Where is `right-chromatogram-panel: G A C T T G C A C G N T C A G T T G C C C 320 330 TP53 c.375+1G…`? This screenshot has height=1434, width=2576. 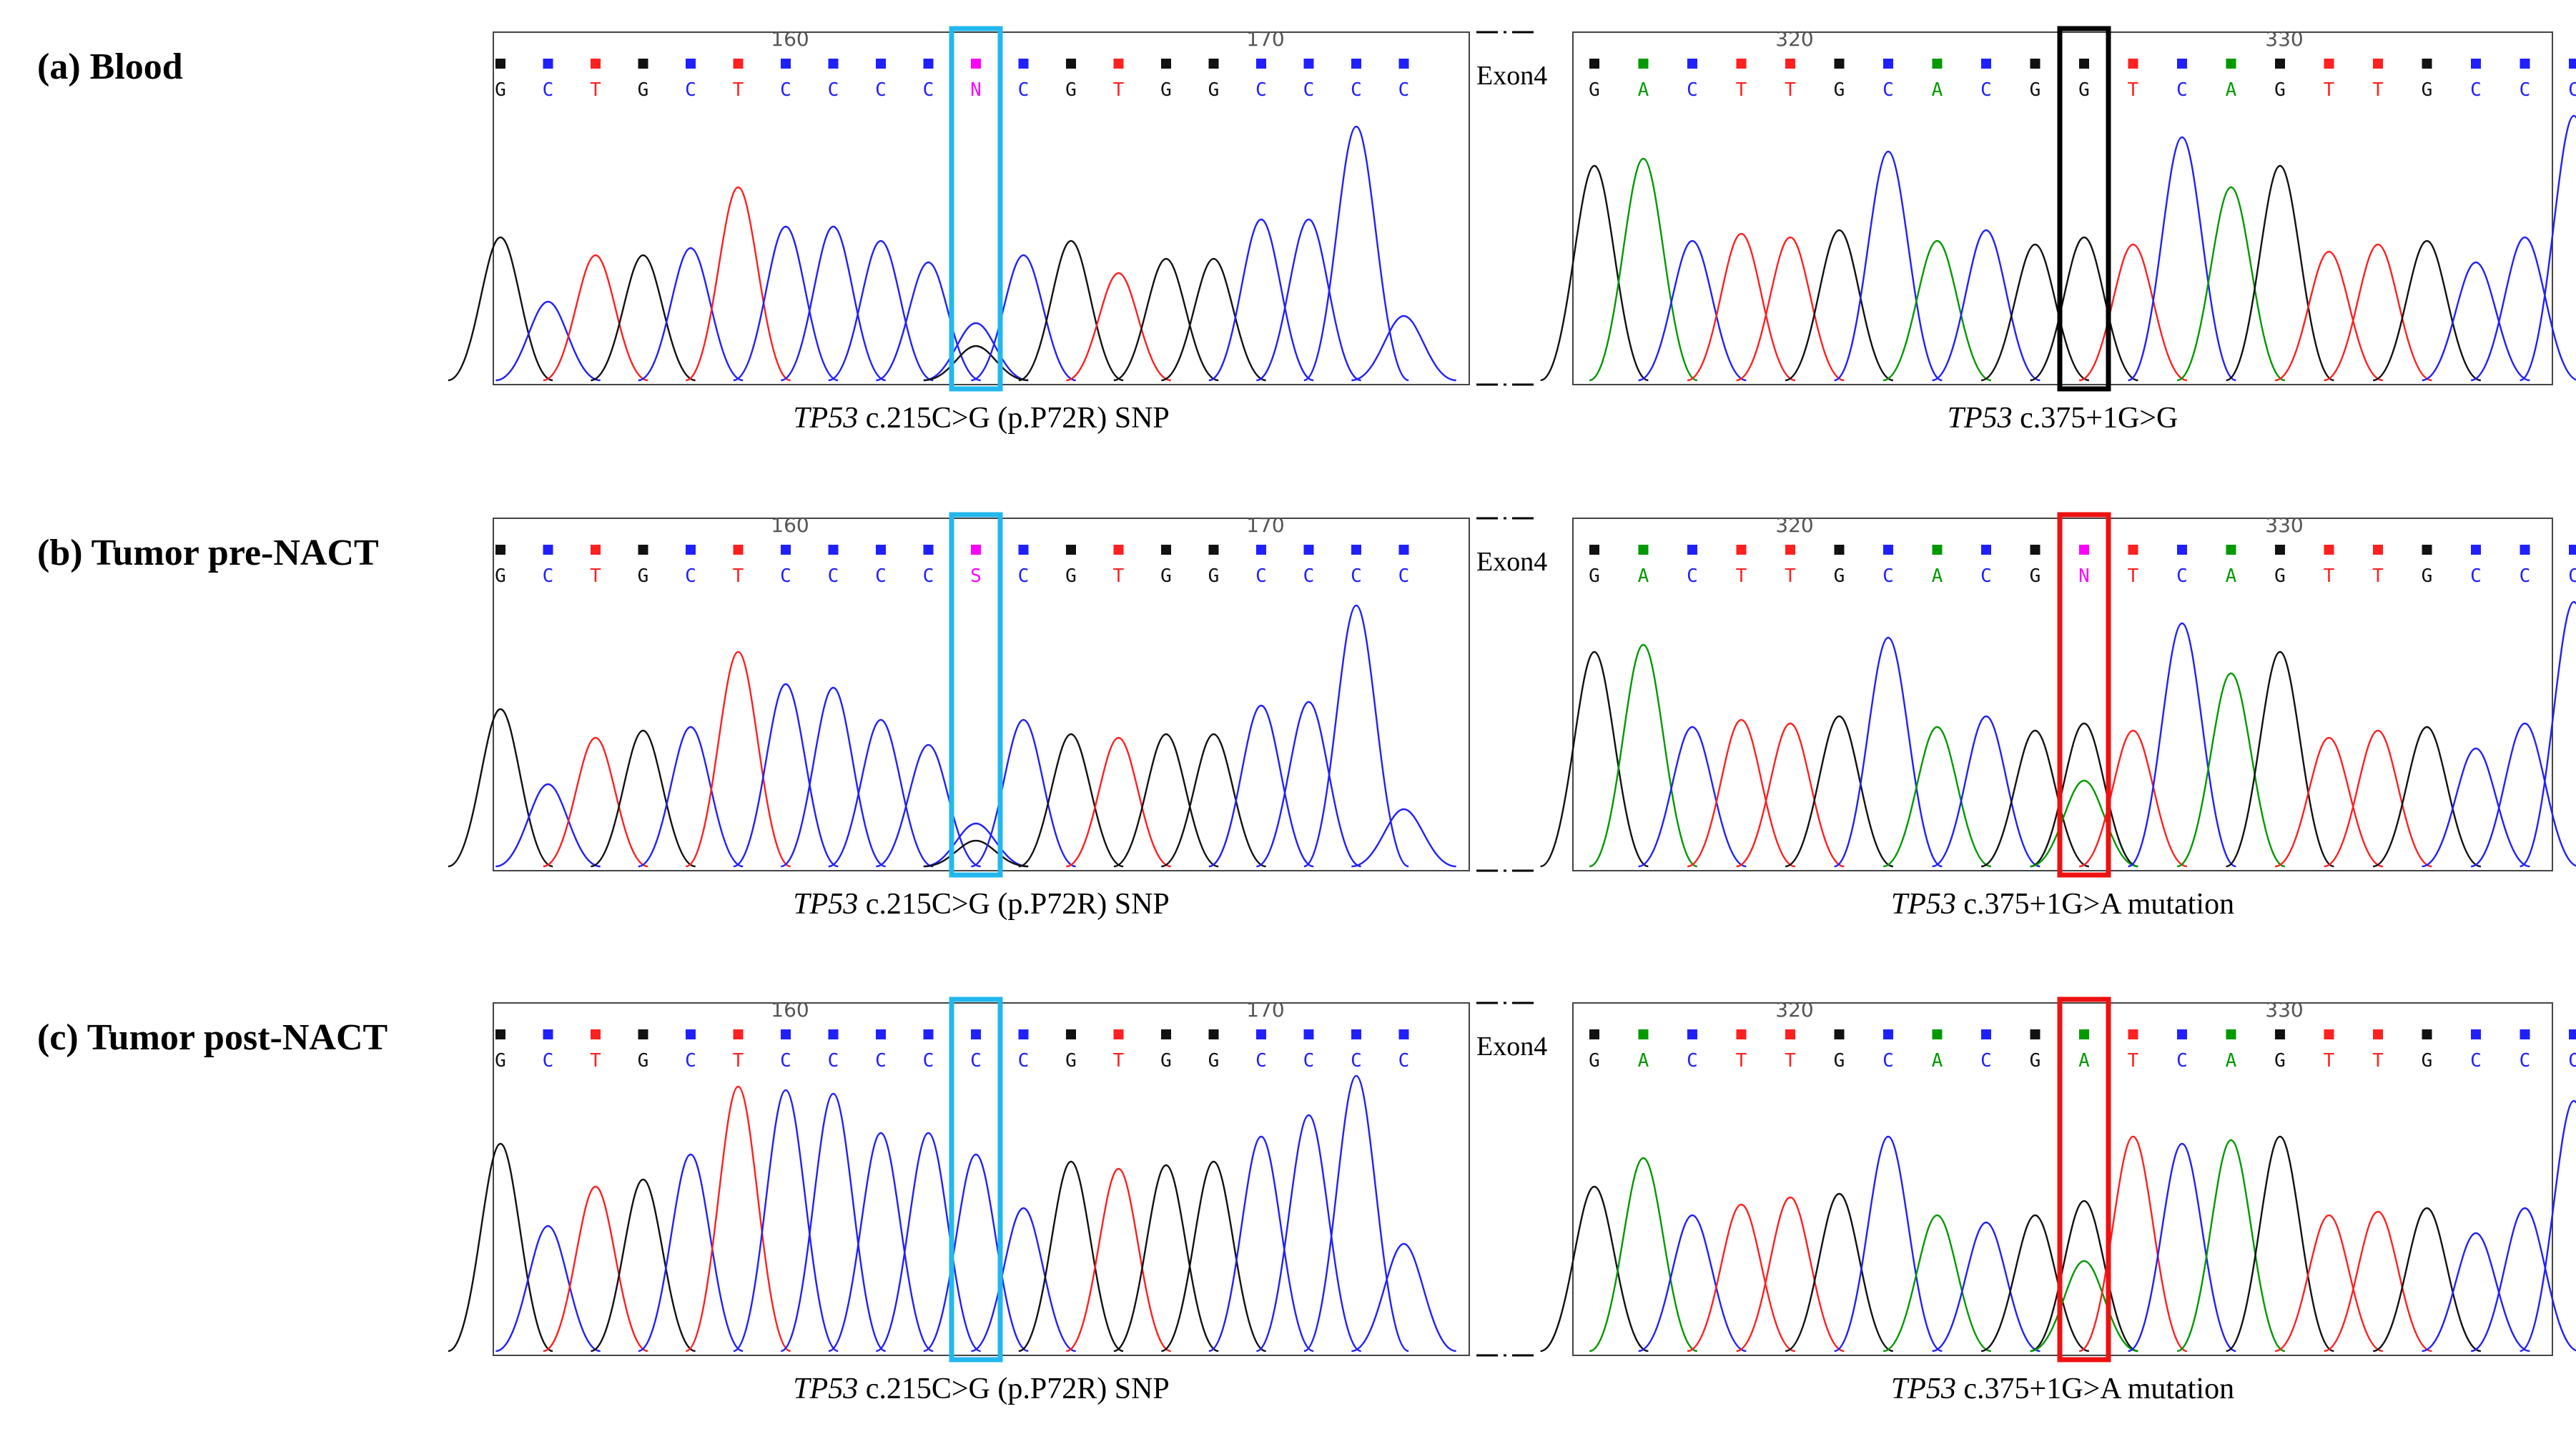
right-chromatogram-panel: G A C T T G C A C G N T C A G T T G C C C 320 330 TP53 c.375+1G… is located at coordinates (2026, 716).